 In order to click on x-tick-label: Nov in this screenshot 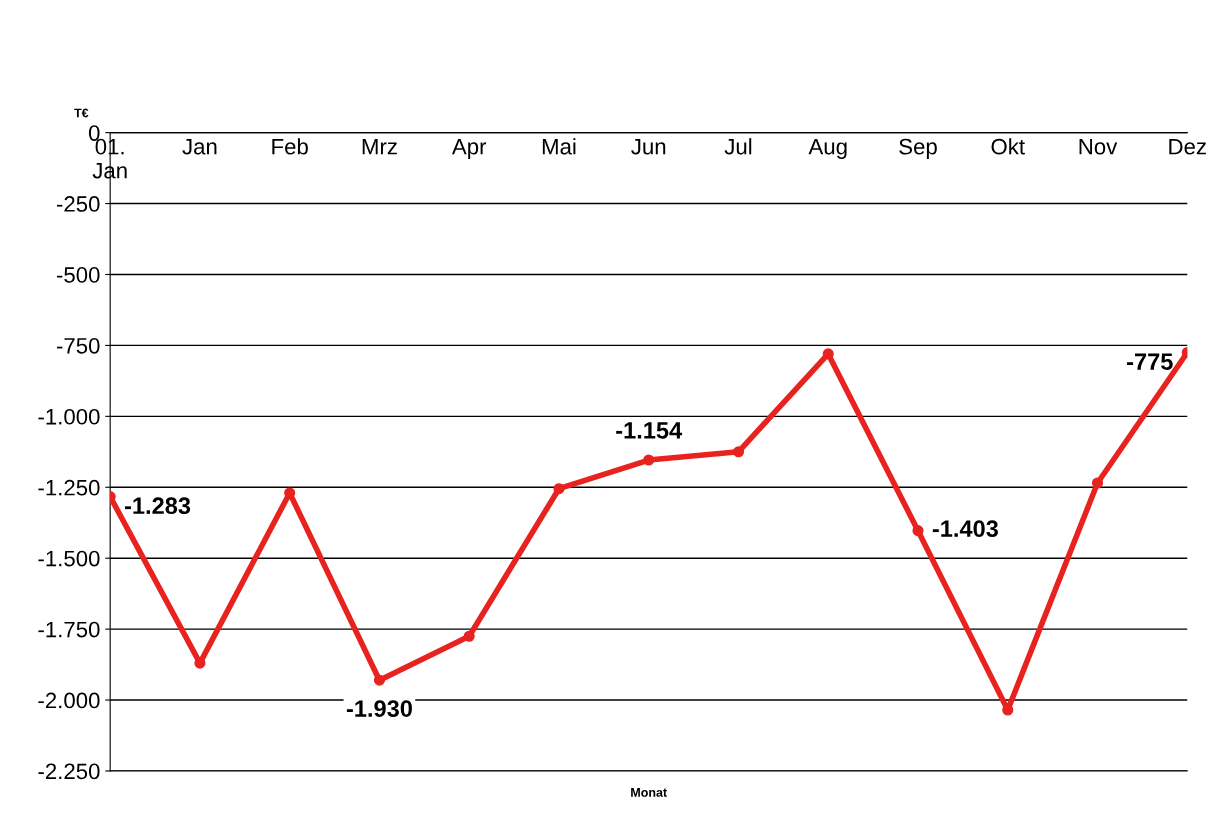, I will do `click(1098, 147)`.